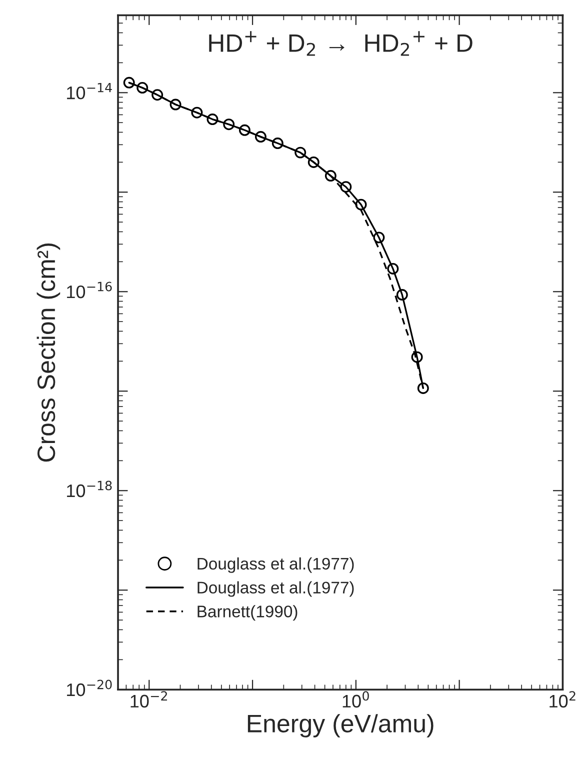 This screenshot has width=588, height=762. I want to click on y-axis-title: Cross Section (cm²), so click(48, 353).